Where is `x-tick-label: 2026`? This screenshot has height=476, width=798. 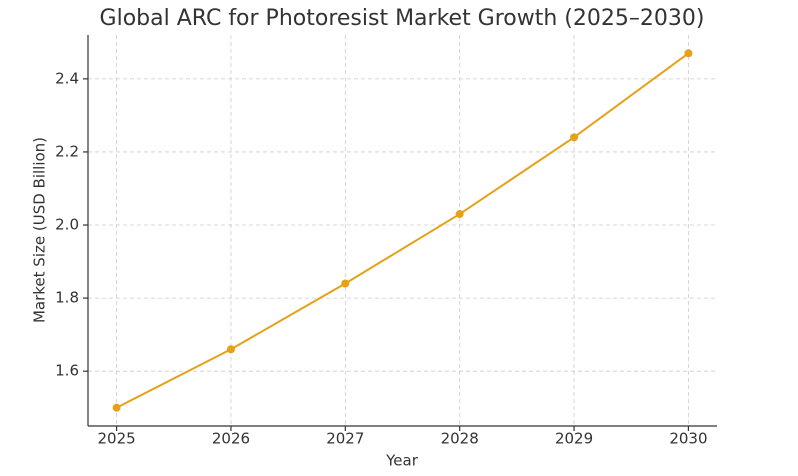
x-tick-label: 2026 is located at coordinates (231, 439).